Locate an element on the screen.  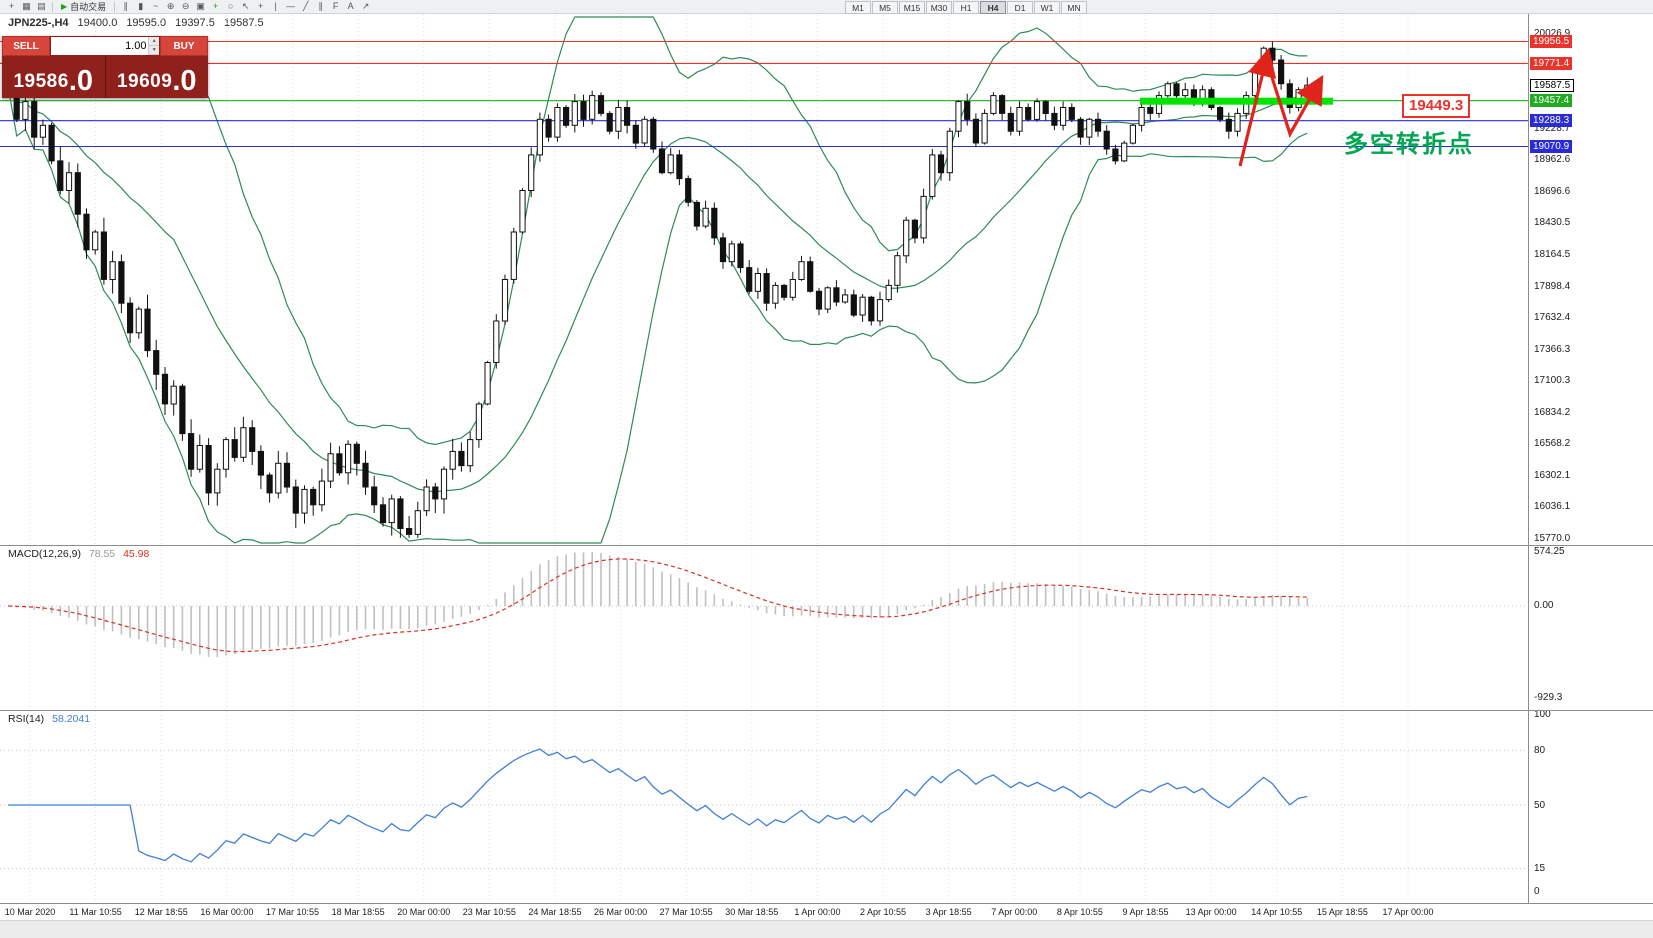
fibonacci-icon: F is located at coordinates (335, 6).